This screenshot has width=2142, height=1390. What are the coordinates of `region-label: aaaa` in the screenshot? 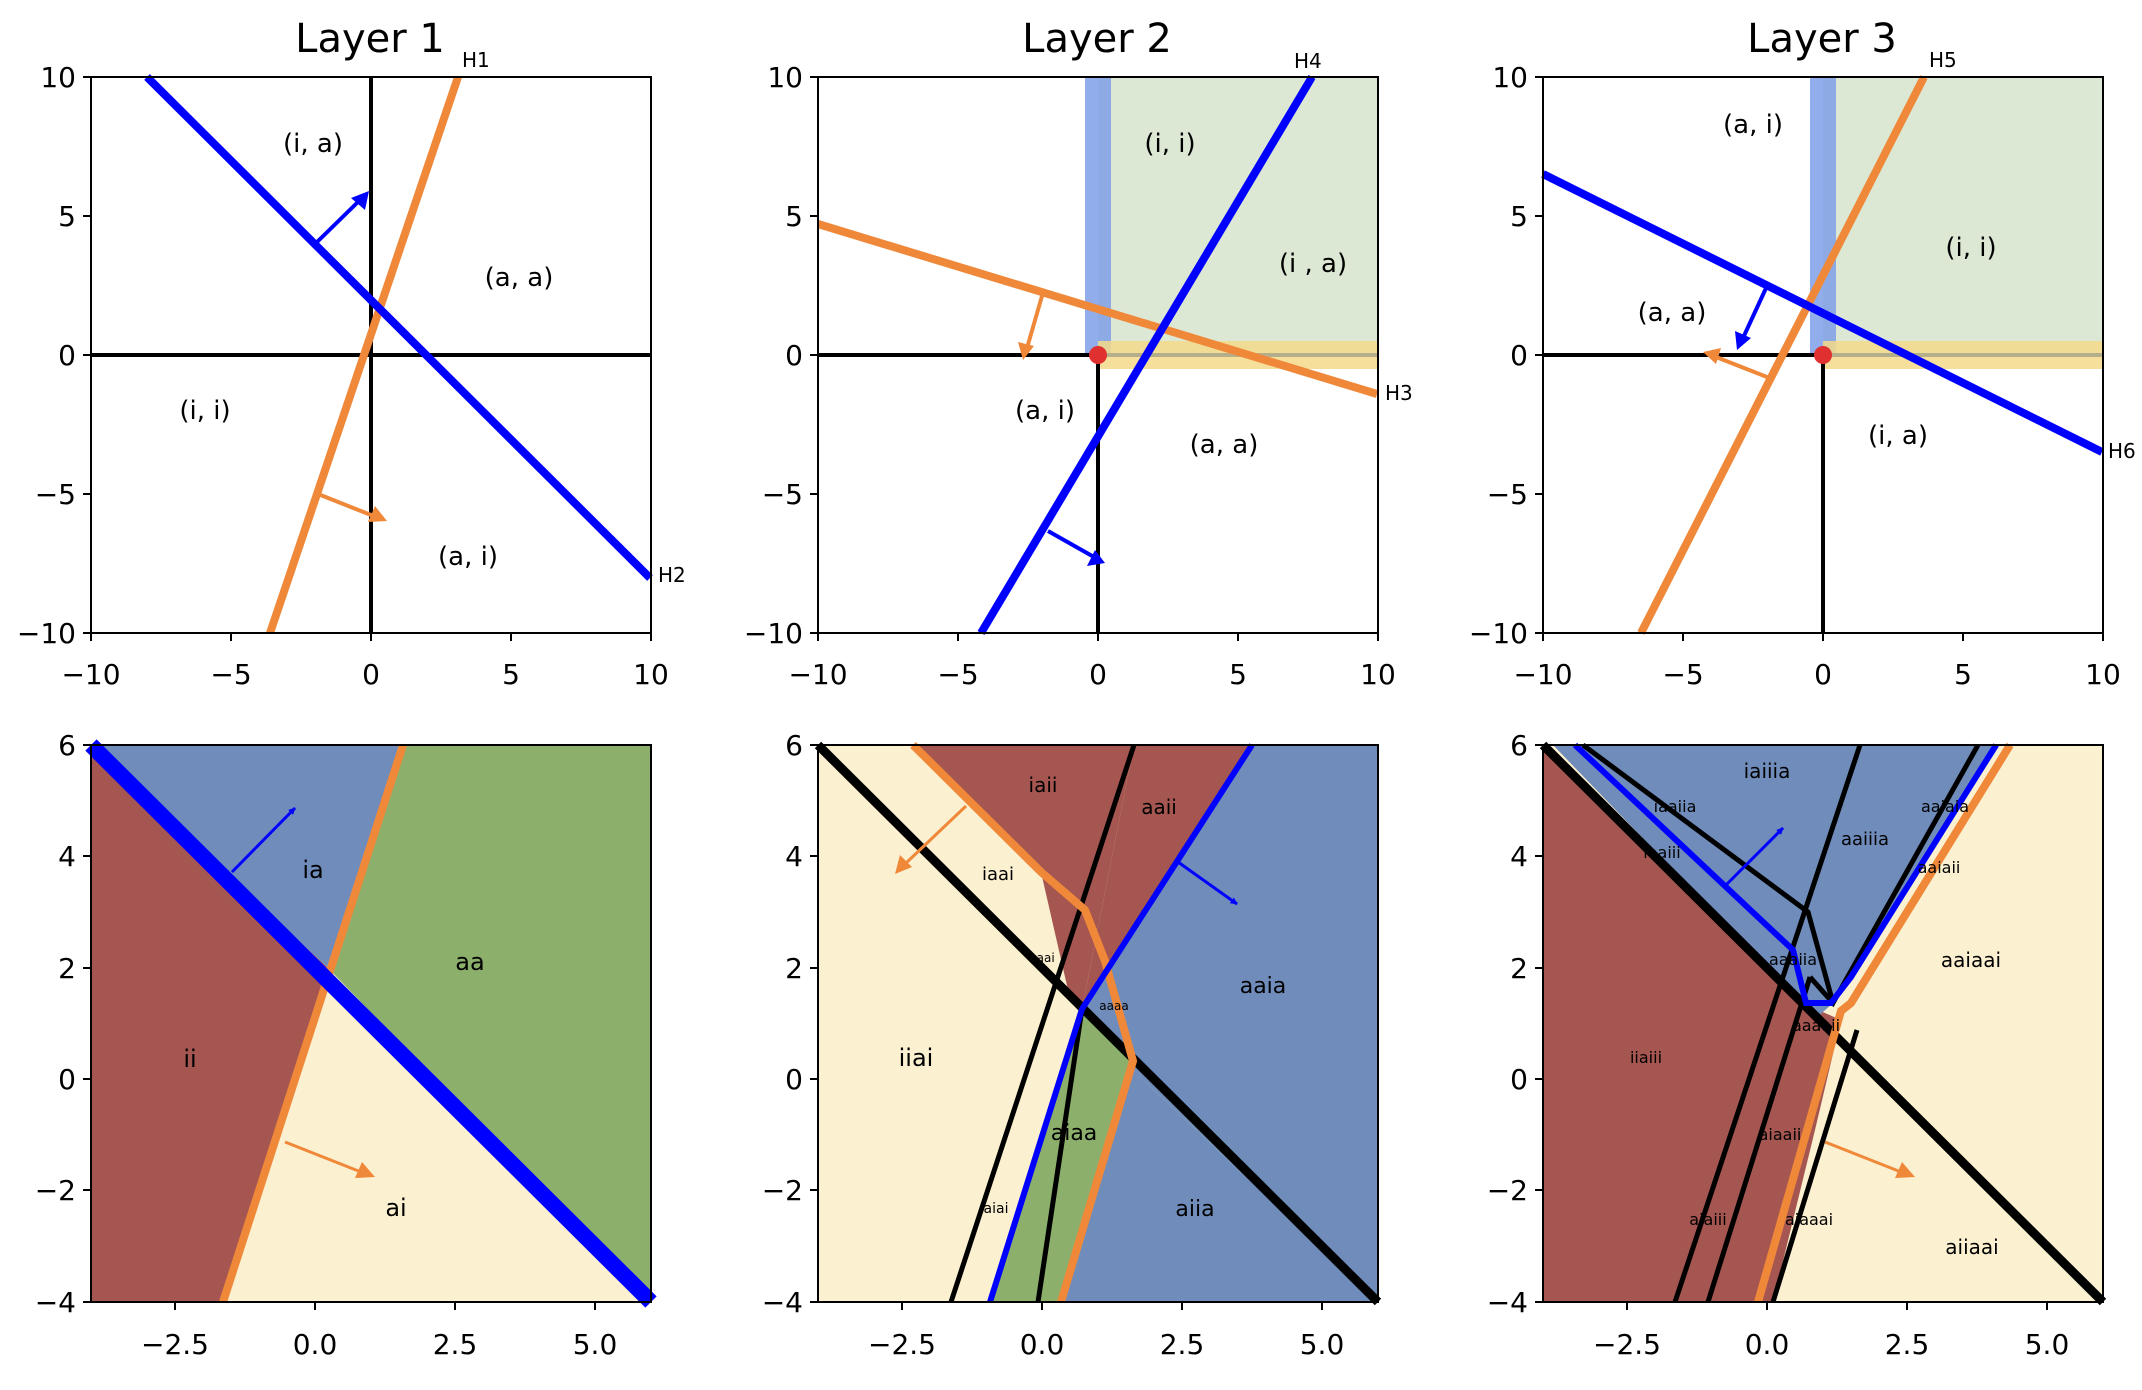 It's located at (1113, 1006).